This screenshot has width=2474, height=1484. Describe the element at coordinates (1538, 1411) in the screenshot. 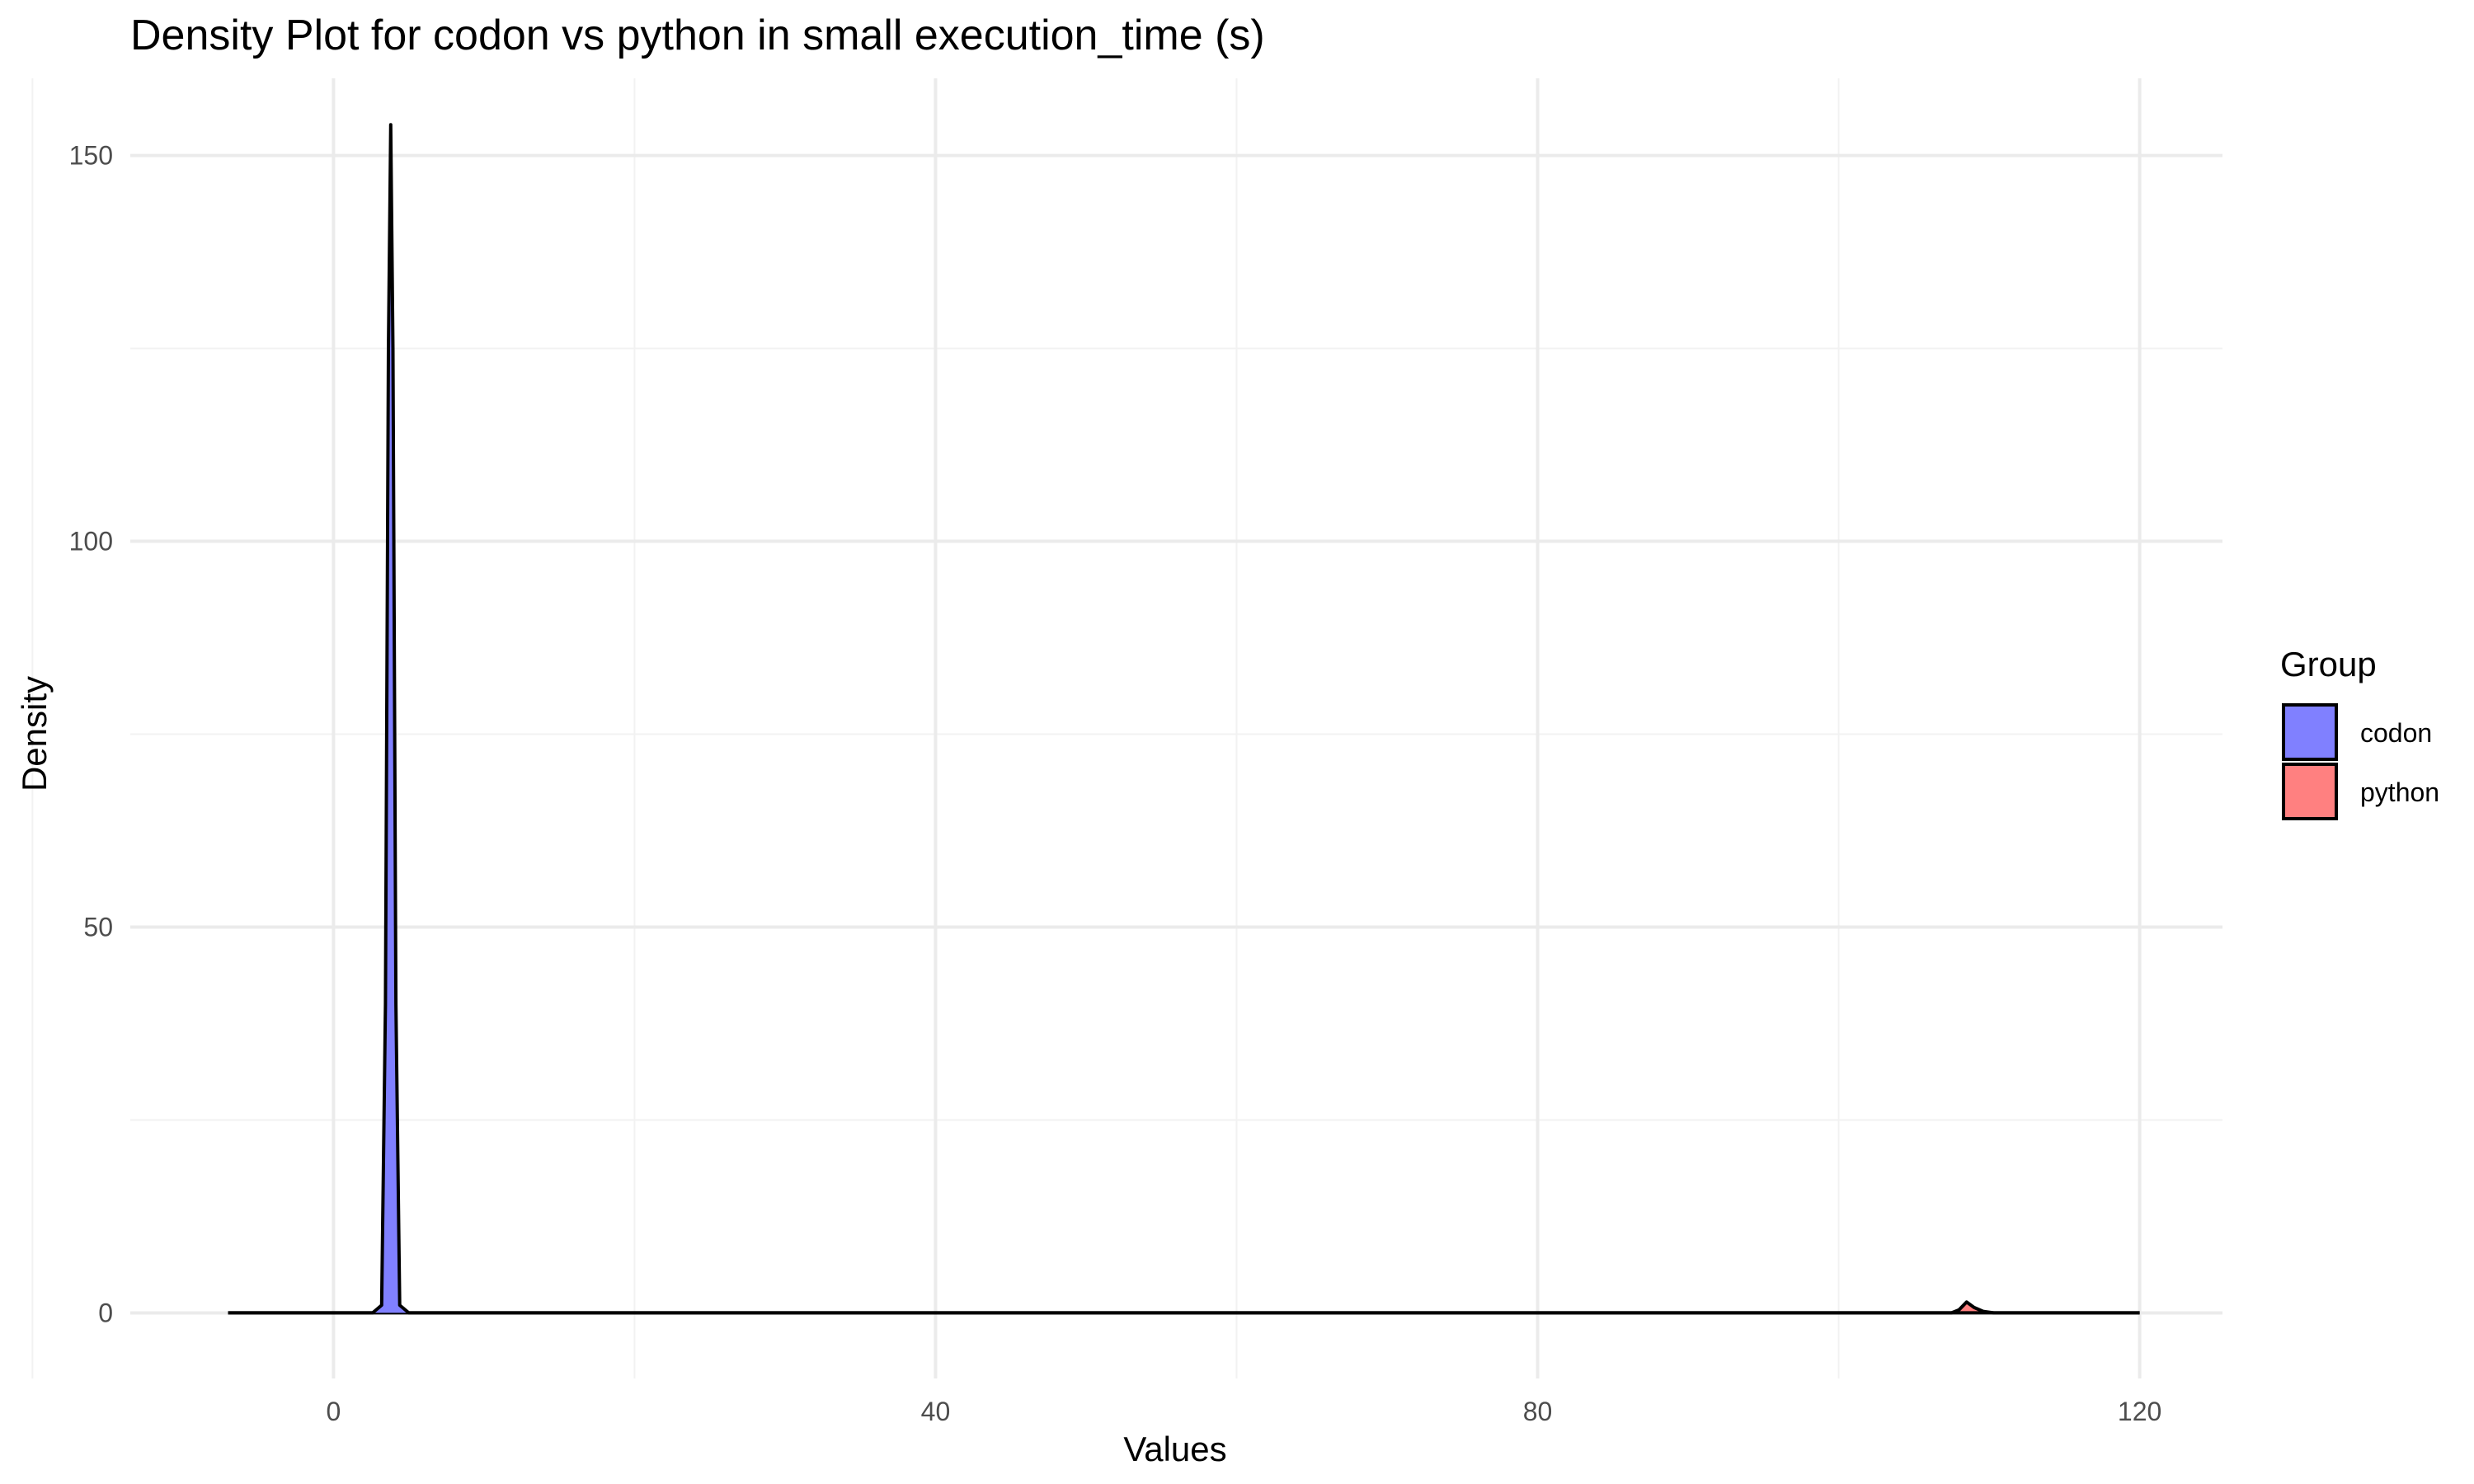

I see `x-tick-label: 80` at that location.